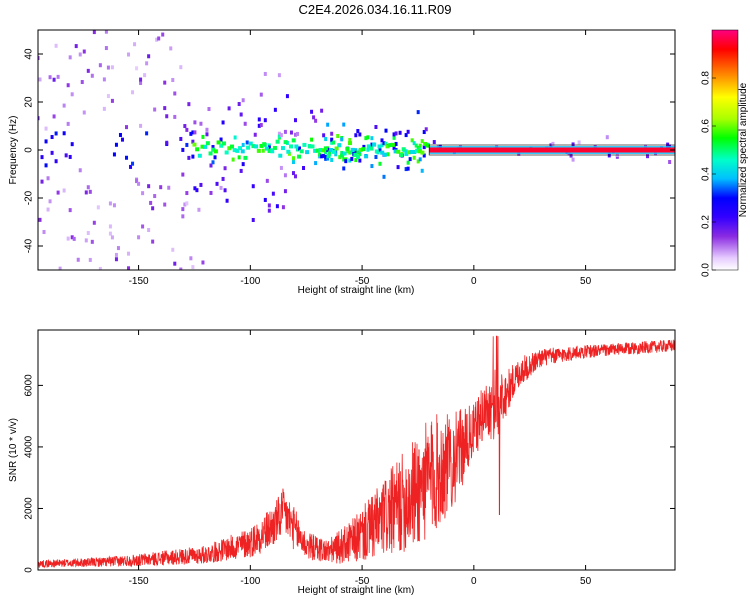 The width and height of the screenshot is (750, 600). What do you see at coordinates (29, 446) in the screenshot?
I see `snr-y-tick-label: 4000` at bounding box center [29, 446].